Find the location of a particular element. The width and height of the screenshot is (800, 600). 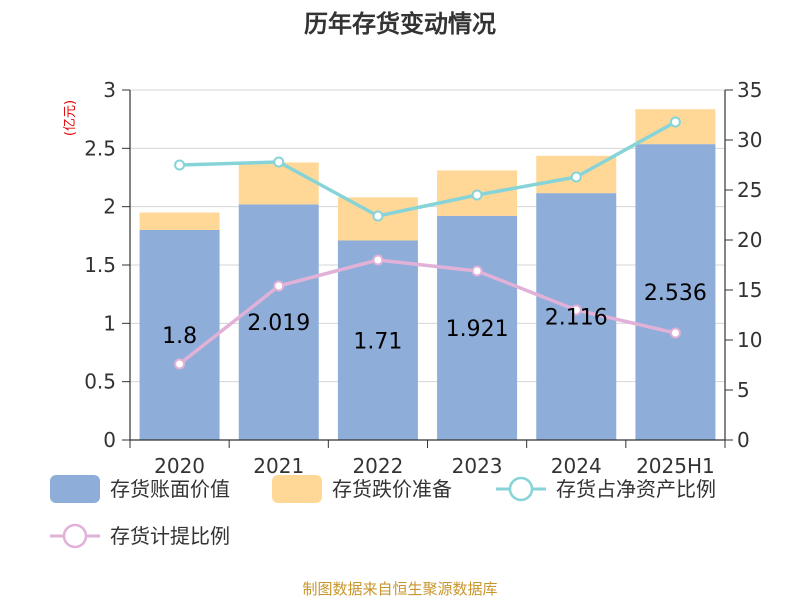

left-tick-labels: 0 0.5 1 1.5 2 2.5 3 is located at coordinates (100, 265).